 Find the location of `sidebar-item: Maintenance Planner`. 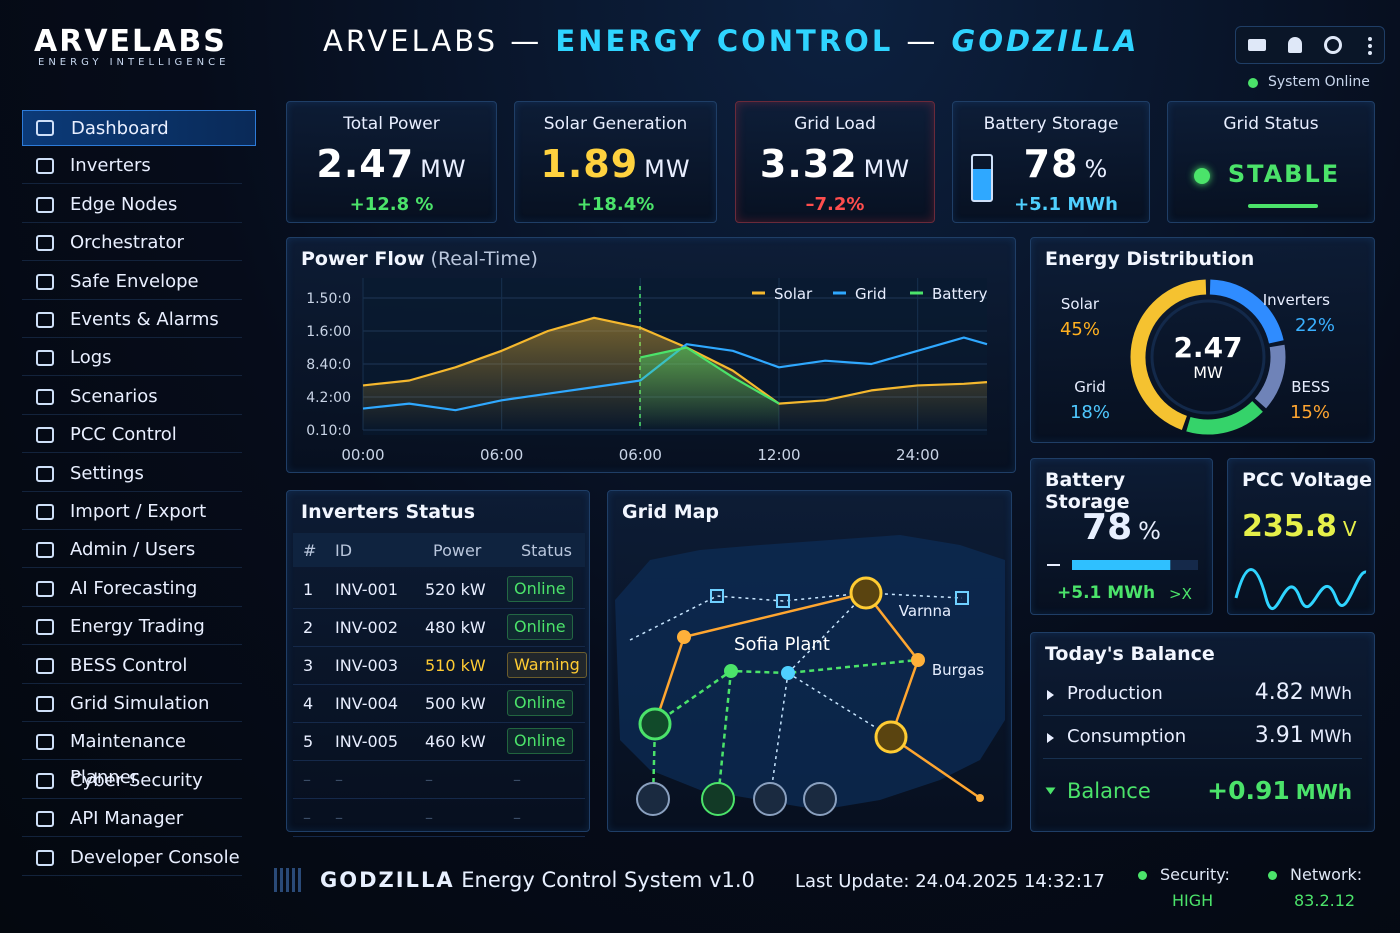

sidebar-item: Maintenance Planner is located at coordinates (132, 756).